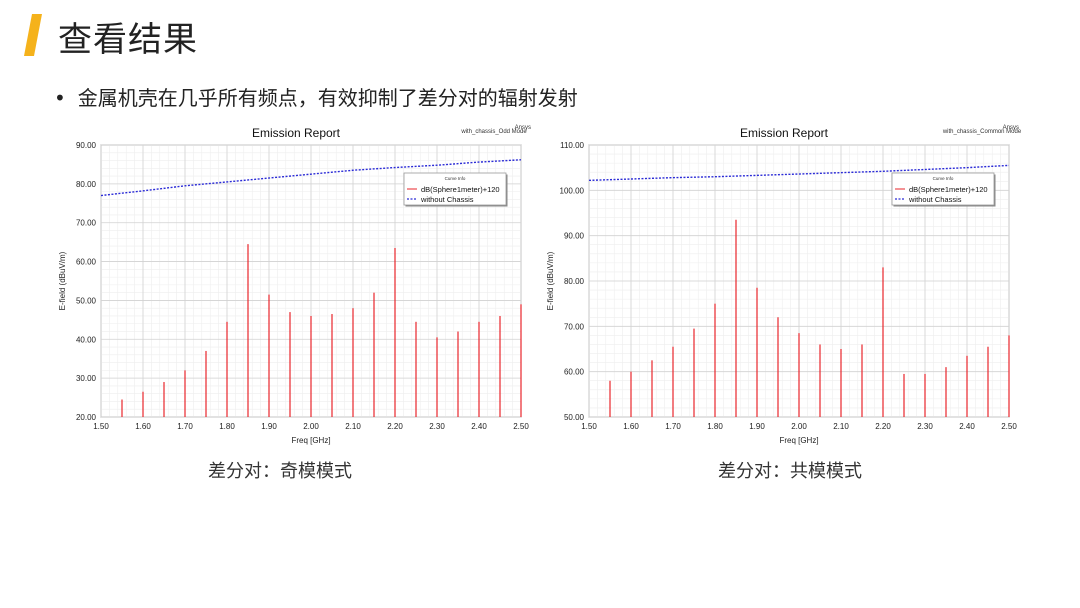 This screenshot has width=1080, height=608. What do you see at coordinates (280, 471) in the screenshot?
I see `caption-odd-mode: 差分对：奇模模式` at bounding box center [280, 471].